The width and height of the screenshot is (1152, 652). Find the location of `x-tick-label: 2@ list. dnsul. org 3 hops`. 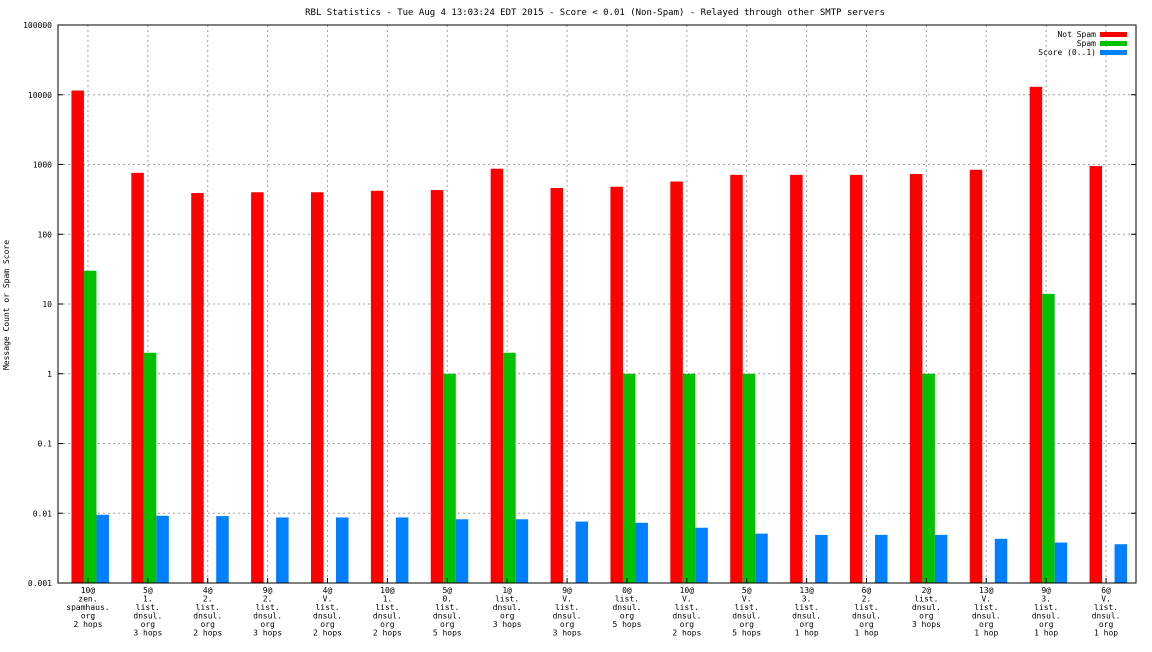

x-tick-label: 2@ list. dnsul. org 3 hops is located at coordinates (926, 607).